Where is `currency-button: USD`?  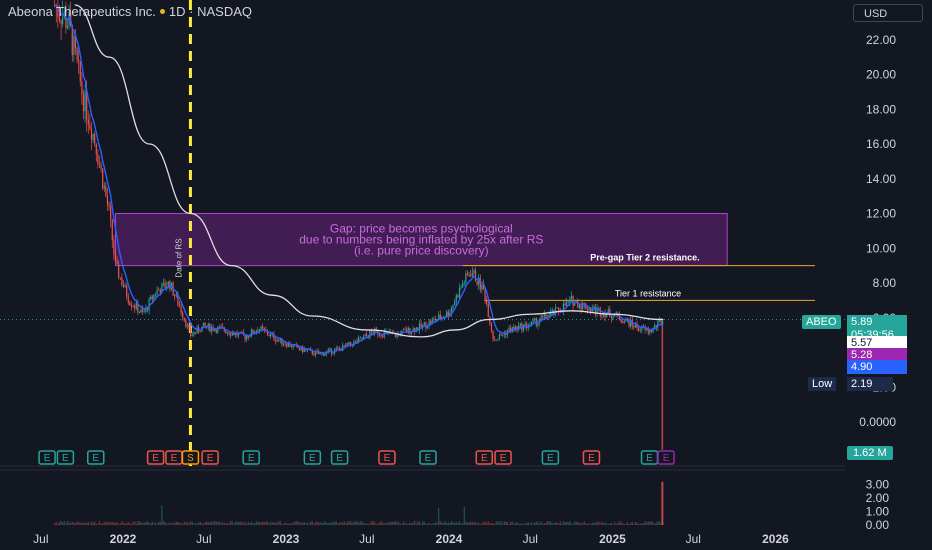
currency-button: USD is located at coordinates (888, 13).